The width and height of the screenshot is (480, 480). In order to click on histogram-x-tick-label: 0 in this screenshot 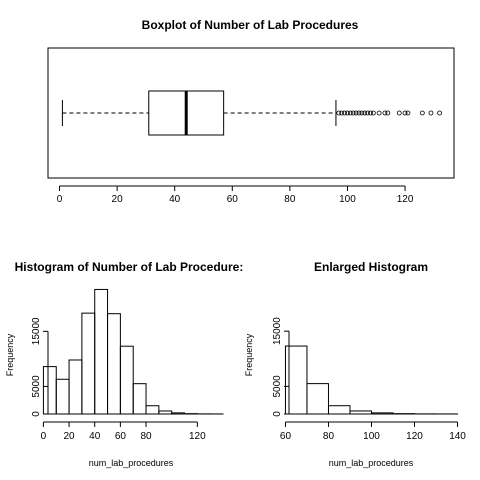, I will do `click(44, 436)`.